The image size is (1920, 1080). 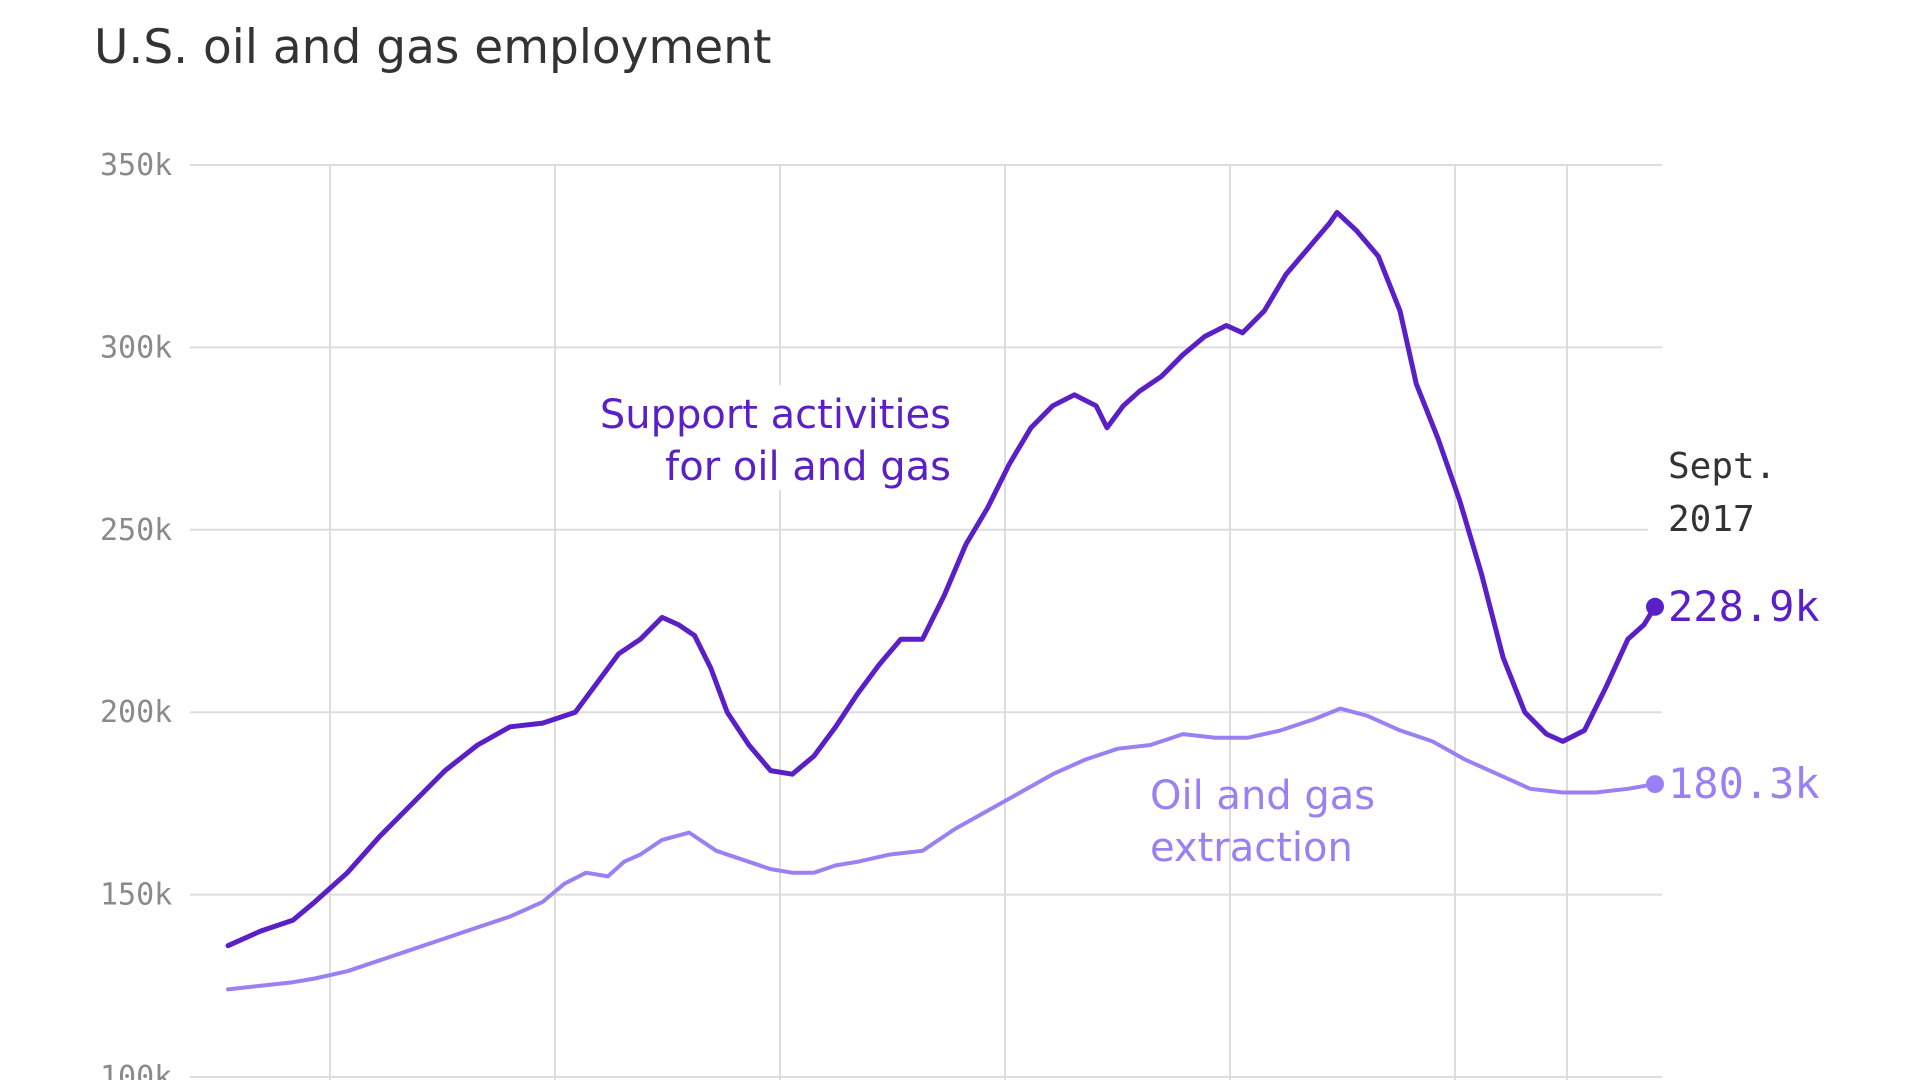 I want to click on y-tick-label: 300k, so click(x=136, y=347).